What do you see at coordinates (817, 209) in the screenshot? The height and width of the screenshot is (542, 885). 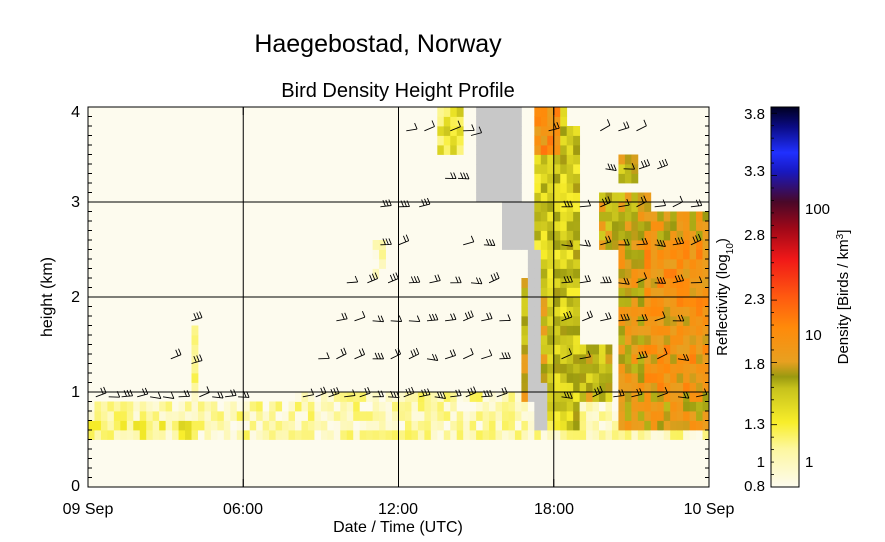 I see `density-tick: 100` at bounding box center [817, 209].